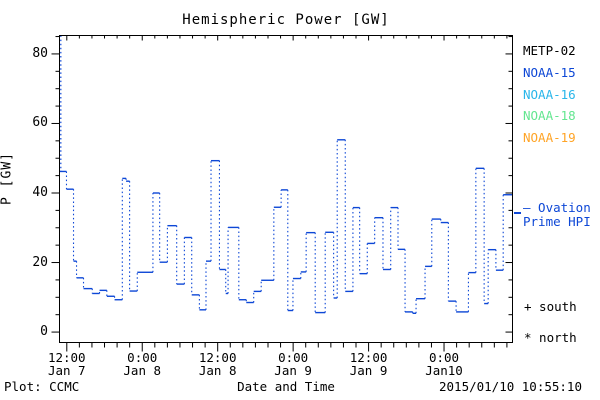  Describe the element at coordinates (550, 306) in the screenshot. I see `south-marker-legend: + south` at that location.